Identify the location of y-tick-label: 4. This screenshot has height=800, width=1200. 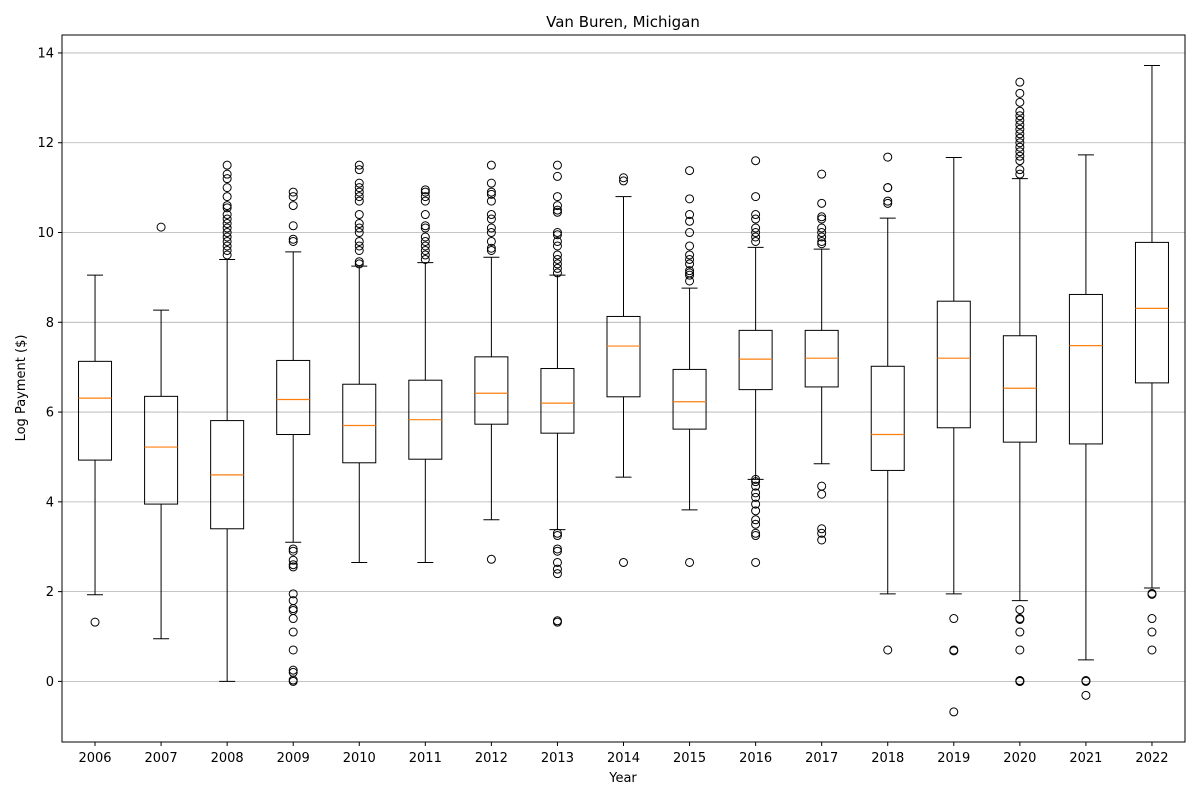
(50, 502).